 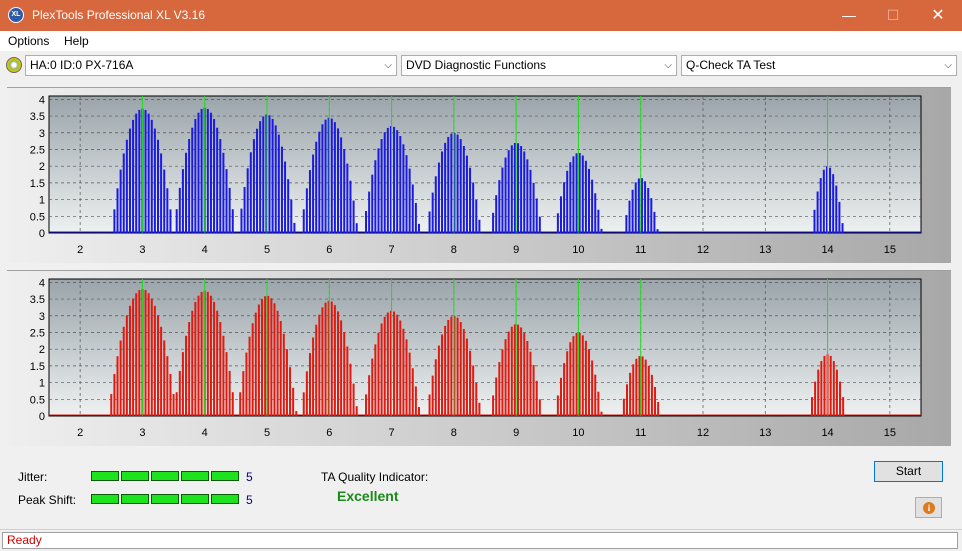 I want to click on menu-help: Help, so click(x=76, y=41).